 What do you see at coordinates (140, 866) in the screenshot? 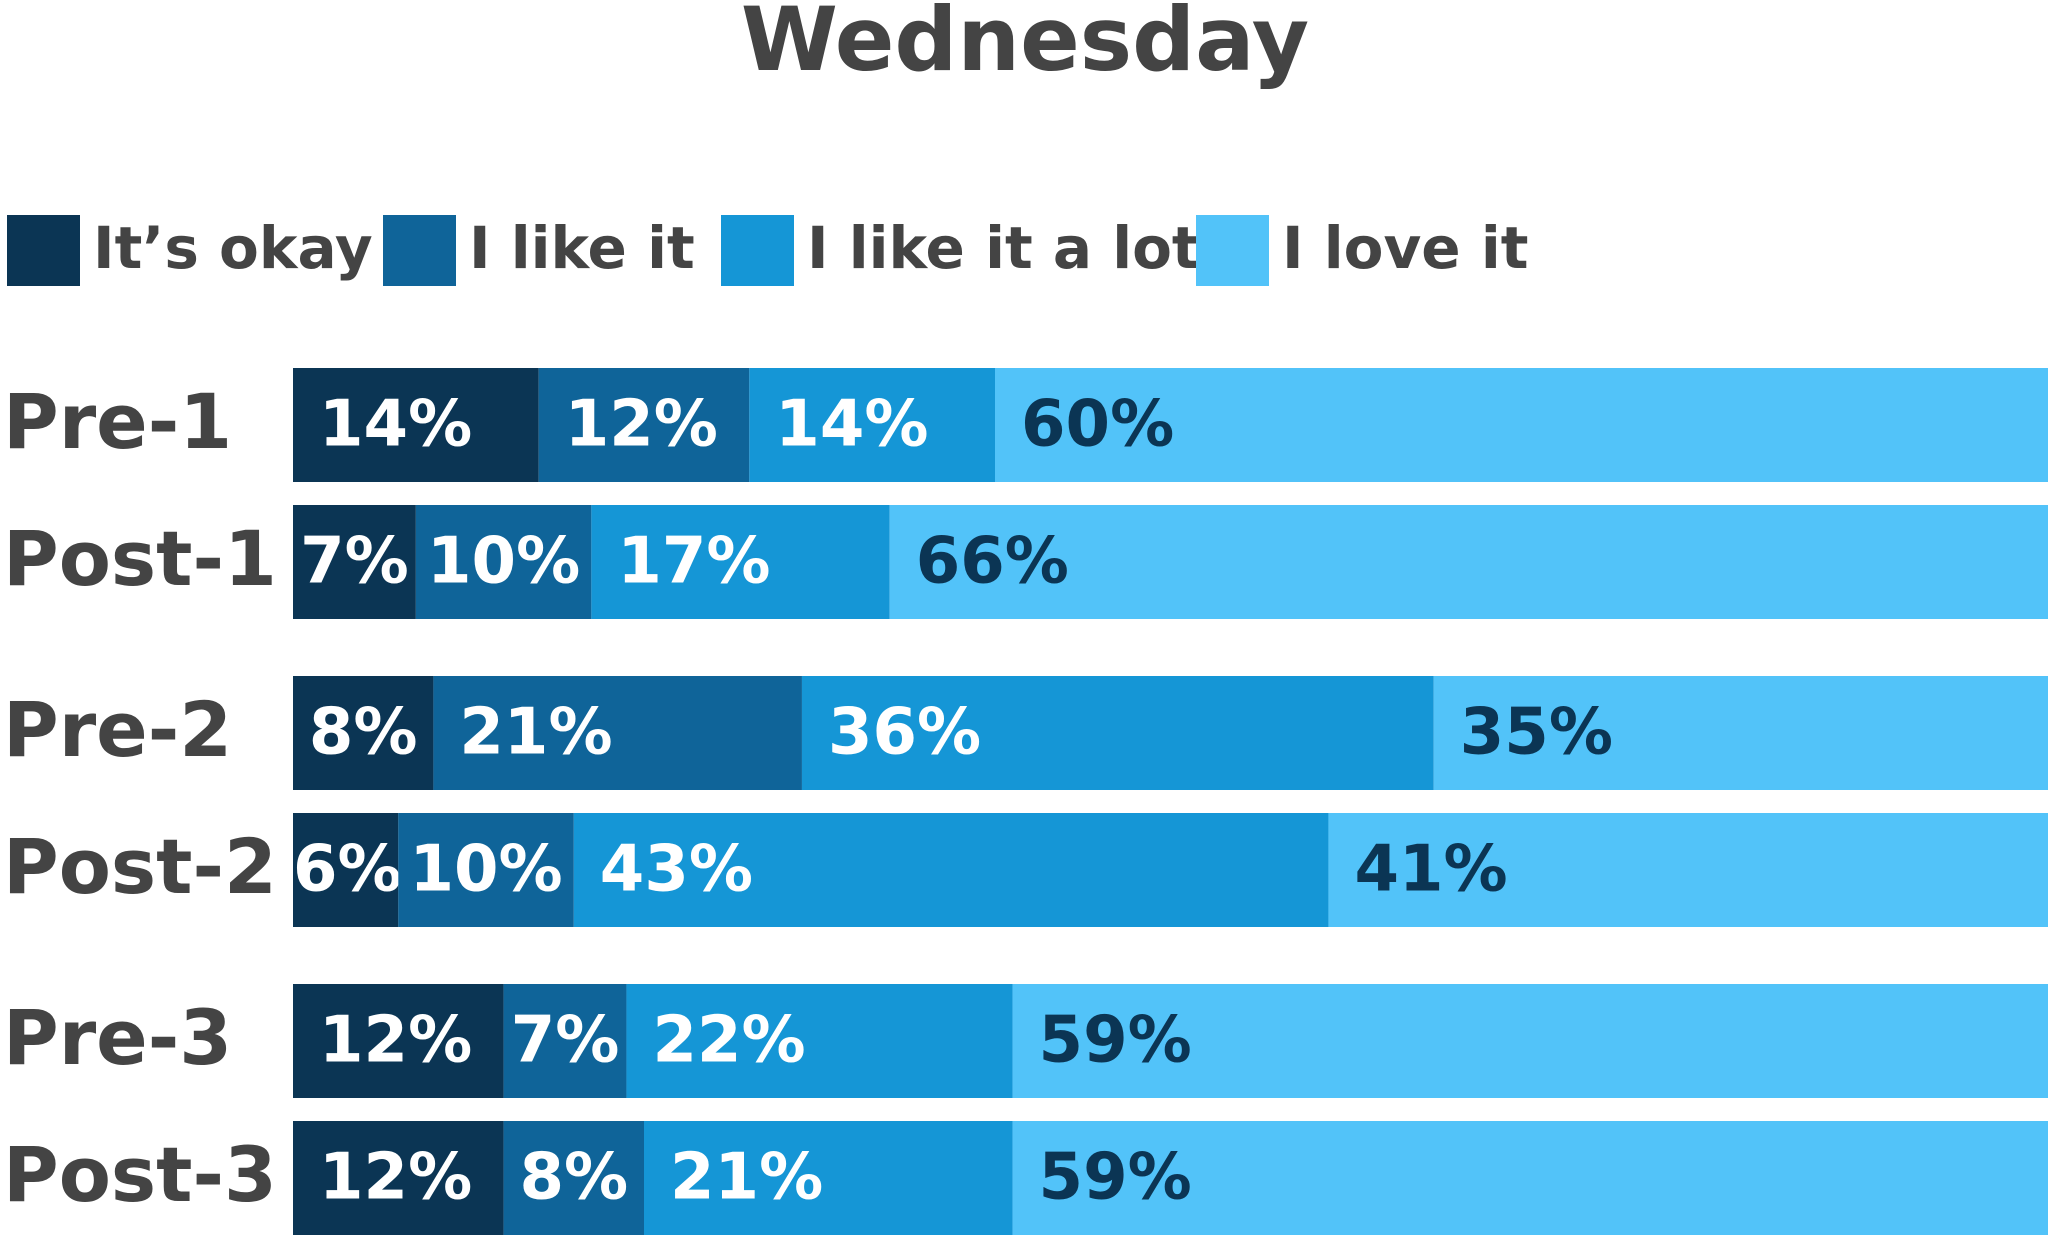
I see `category-label: Post-2` at bounding box center [140, 866].